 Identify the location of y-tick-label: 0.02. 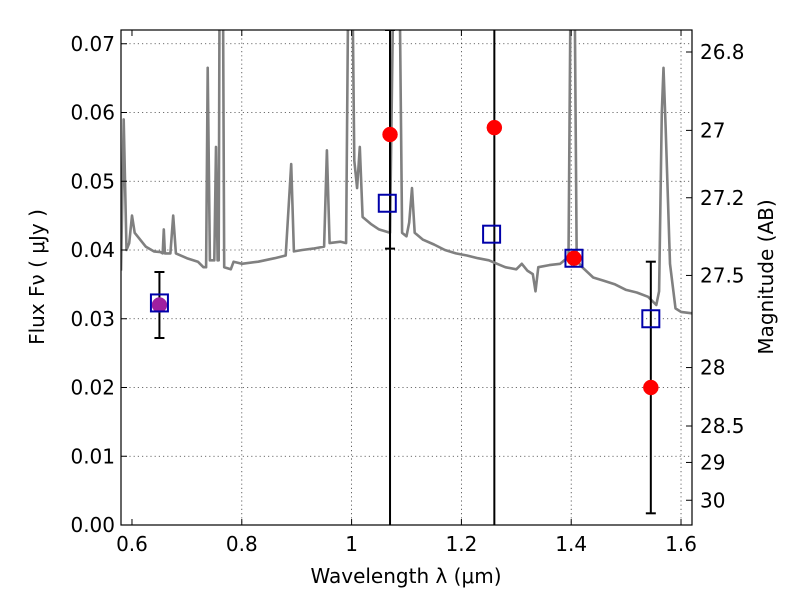
(92, 388).